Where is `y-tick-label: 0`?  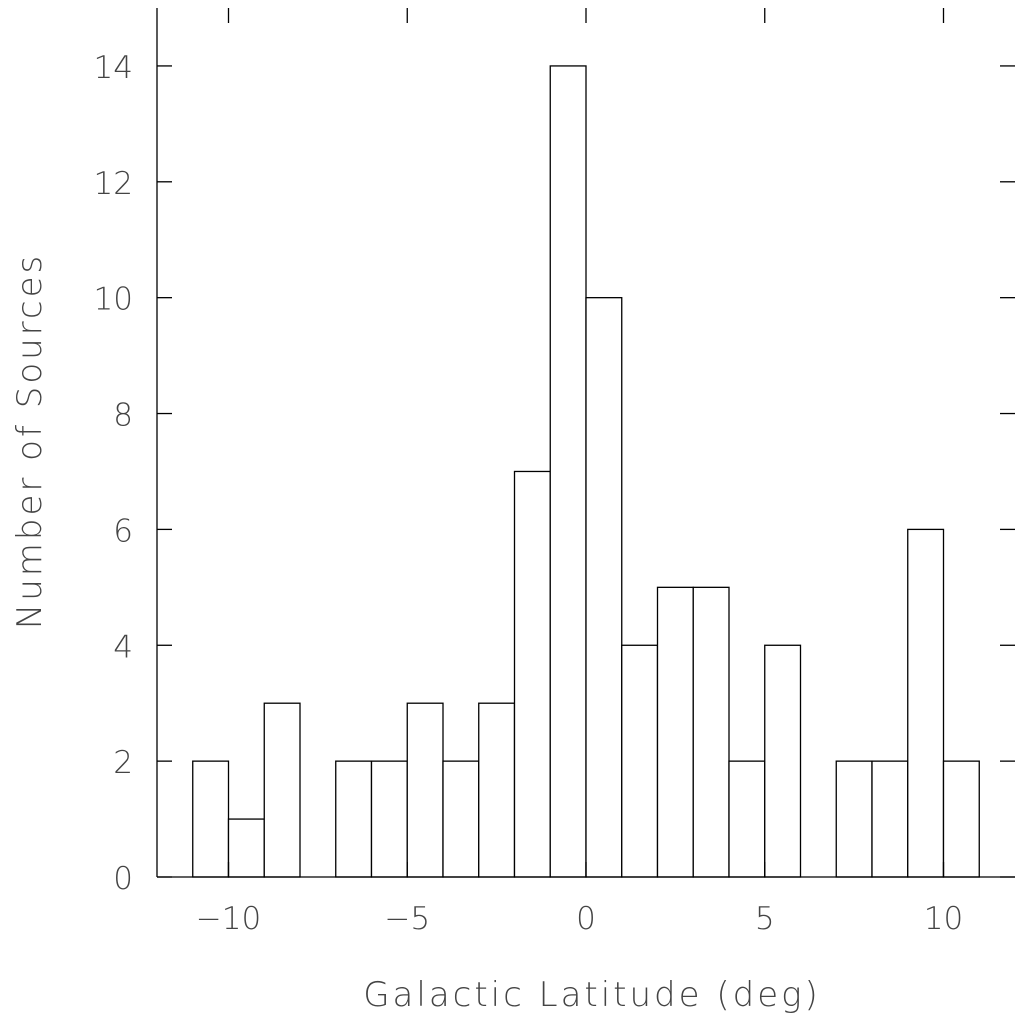 y-tick-label: 0 is located at coordinates (123, 879).